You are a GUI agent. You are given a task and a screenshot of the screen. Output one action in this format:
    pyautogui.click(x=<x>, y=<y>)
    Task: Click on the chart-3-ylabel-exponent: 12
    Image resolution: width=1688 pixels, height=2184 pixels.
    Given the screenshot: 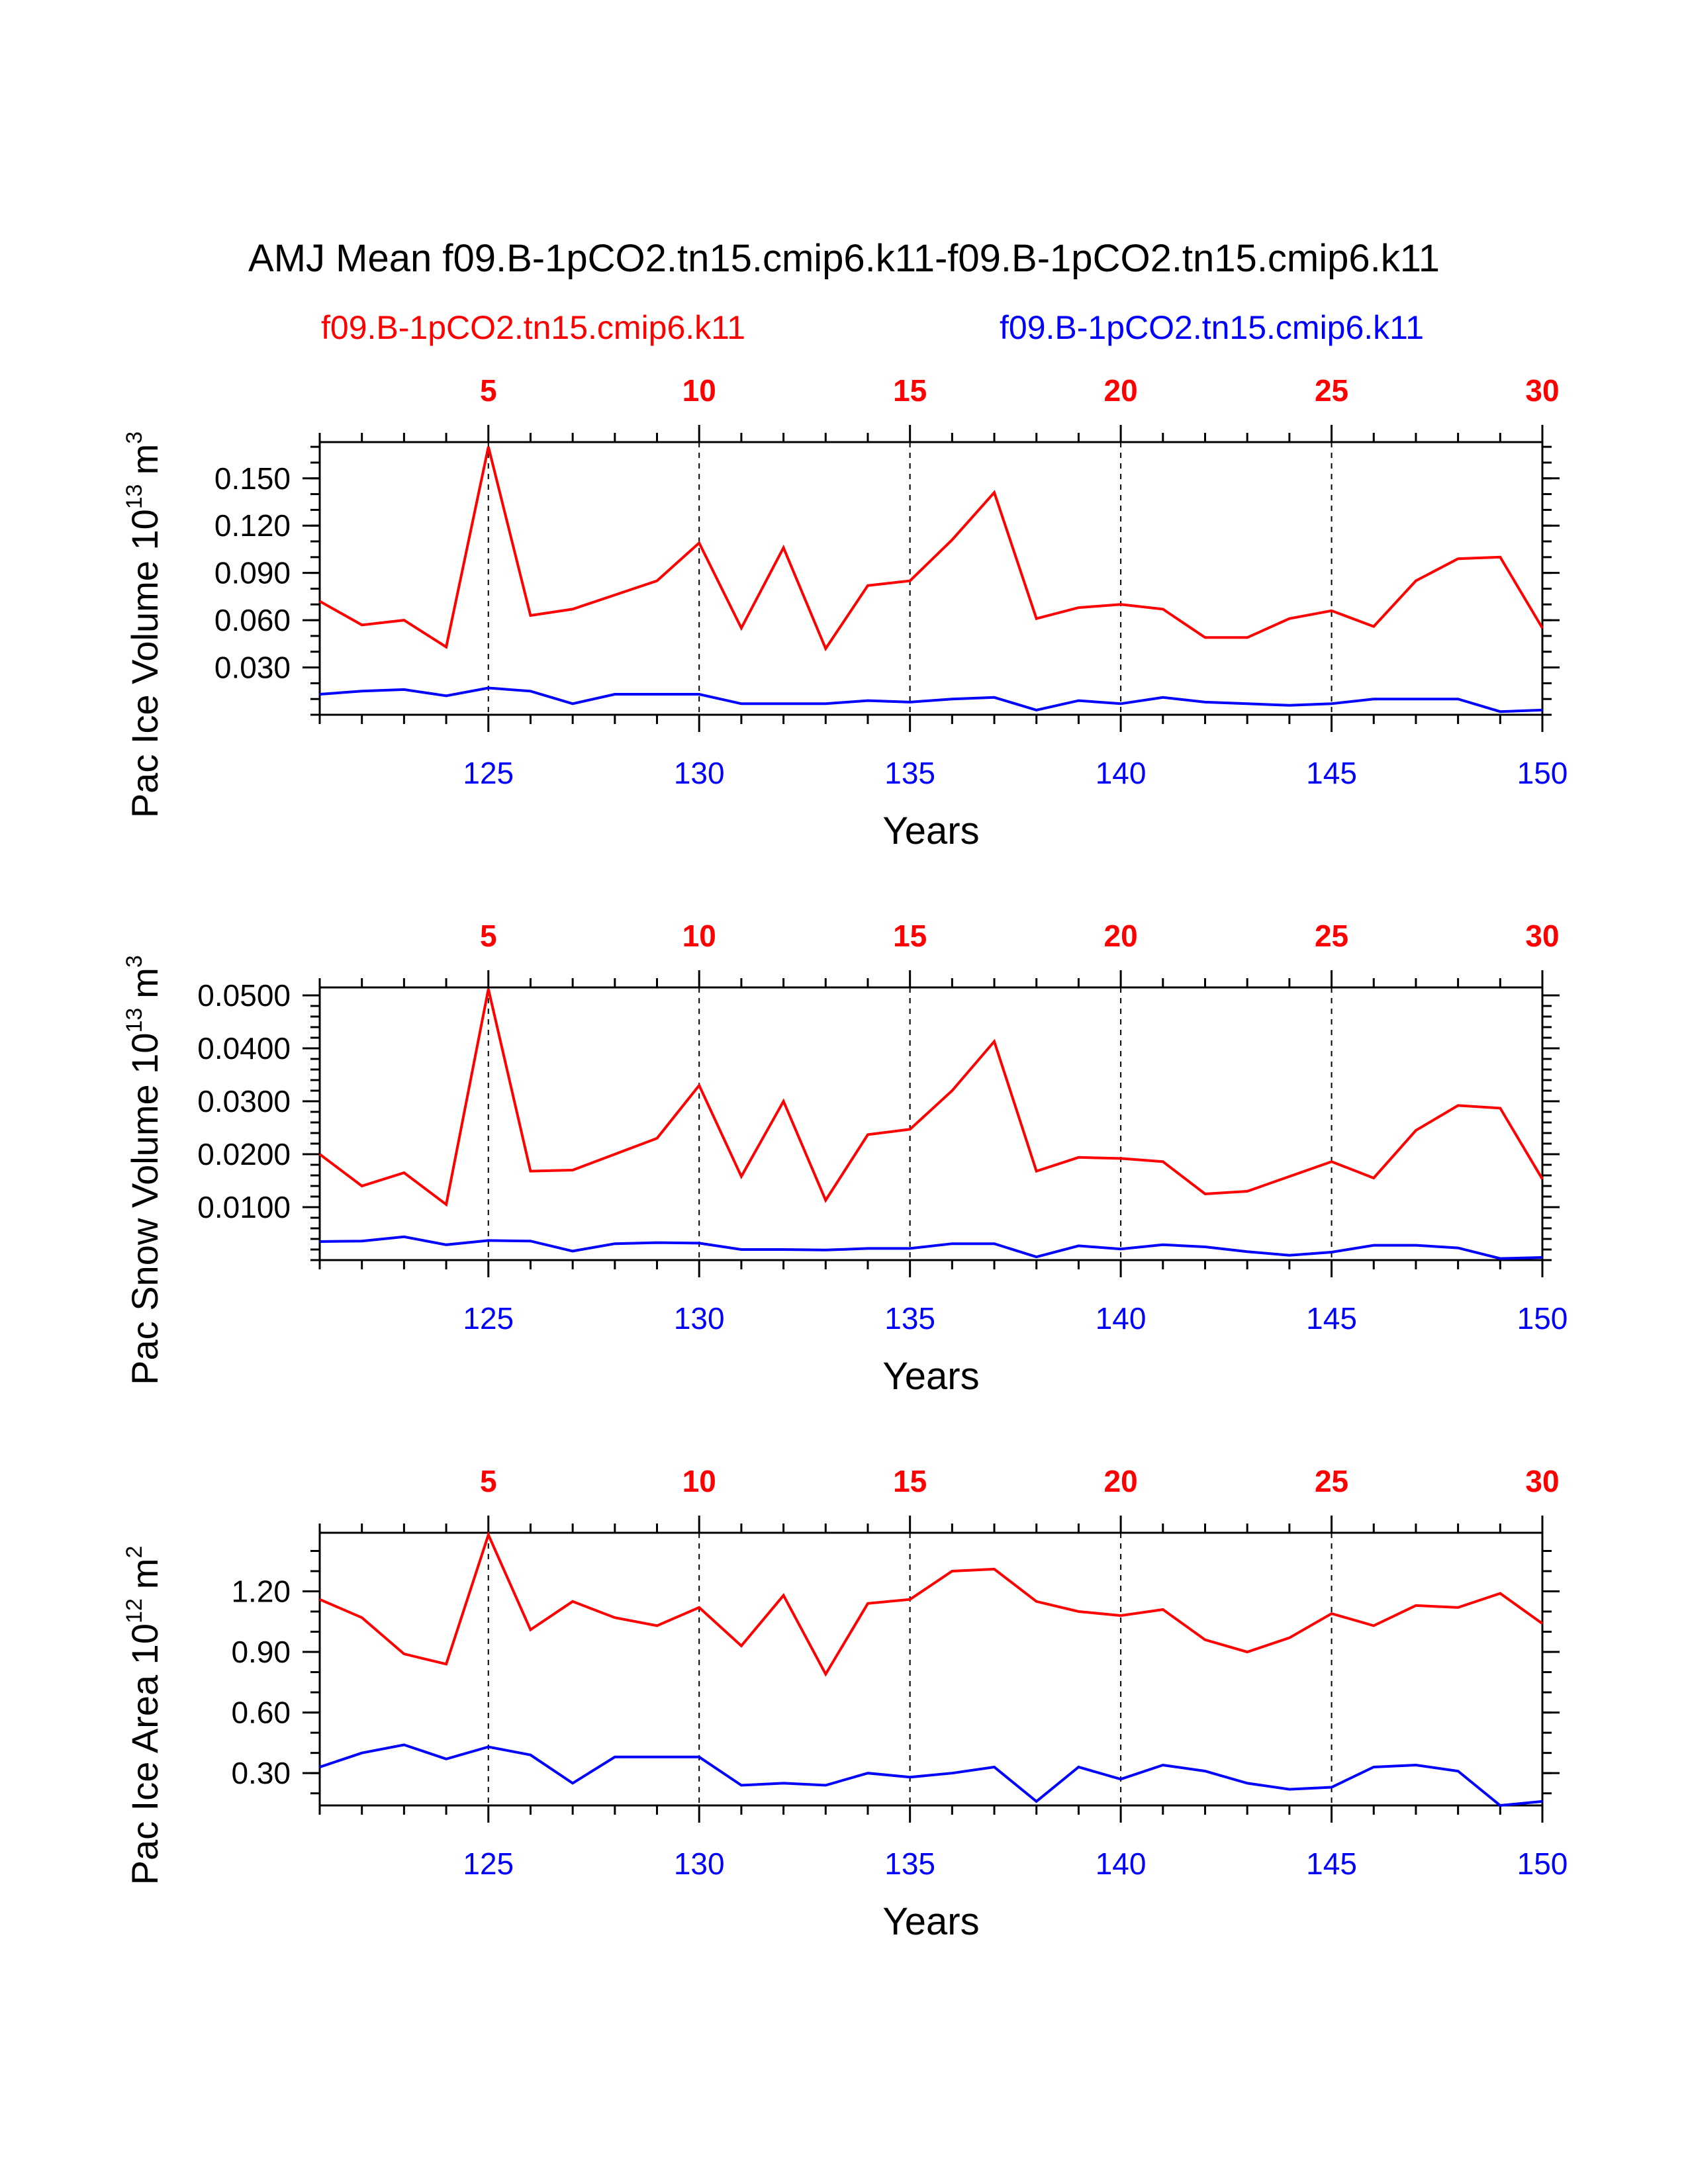 What is the action you would take?
    pyautogui.click(x=134, y=1610)
    